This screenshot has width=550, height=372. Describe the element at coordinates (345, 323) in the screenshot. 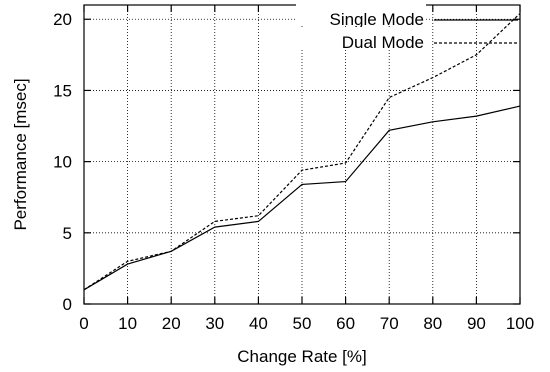

I see `x-tick-label: 60` at that location.